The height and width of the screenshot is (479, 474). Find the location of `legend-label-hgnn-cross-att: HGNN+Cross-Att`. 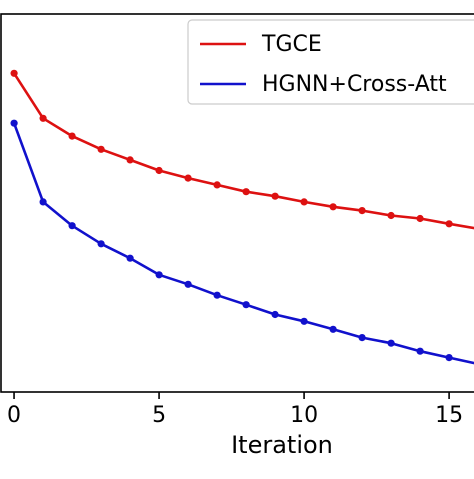

legend-label-hgnn-cross-att: HGNN+Cross-Att is located at coordinates (354, 84).